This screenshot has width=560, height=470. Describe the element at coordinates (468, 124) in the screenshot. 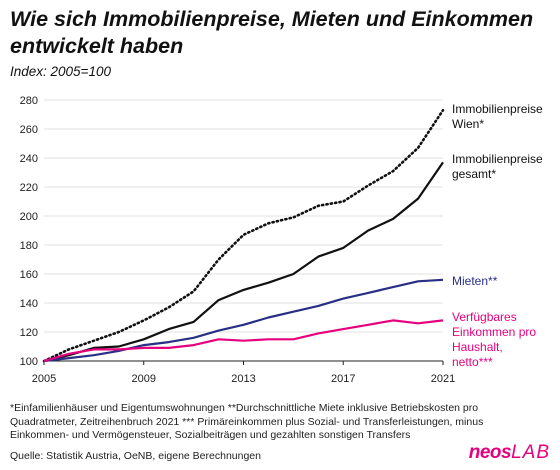

I see `series-label-1-line-2: Wien*` at that location.